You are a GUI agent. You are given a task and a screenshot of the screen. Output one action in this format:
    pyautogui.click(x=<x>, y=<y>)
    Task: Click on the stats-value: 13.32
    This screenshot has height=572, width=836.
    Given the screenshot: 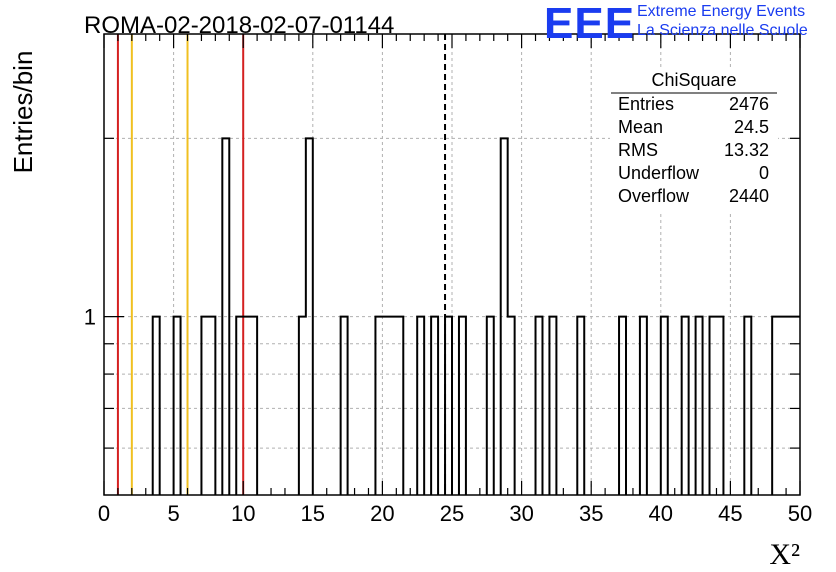 What is the action you would take?
    pyautogui.click(x=746, y=150)
    